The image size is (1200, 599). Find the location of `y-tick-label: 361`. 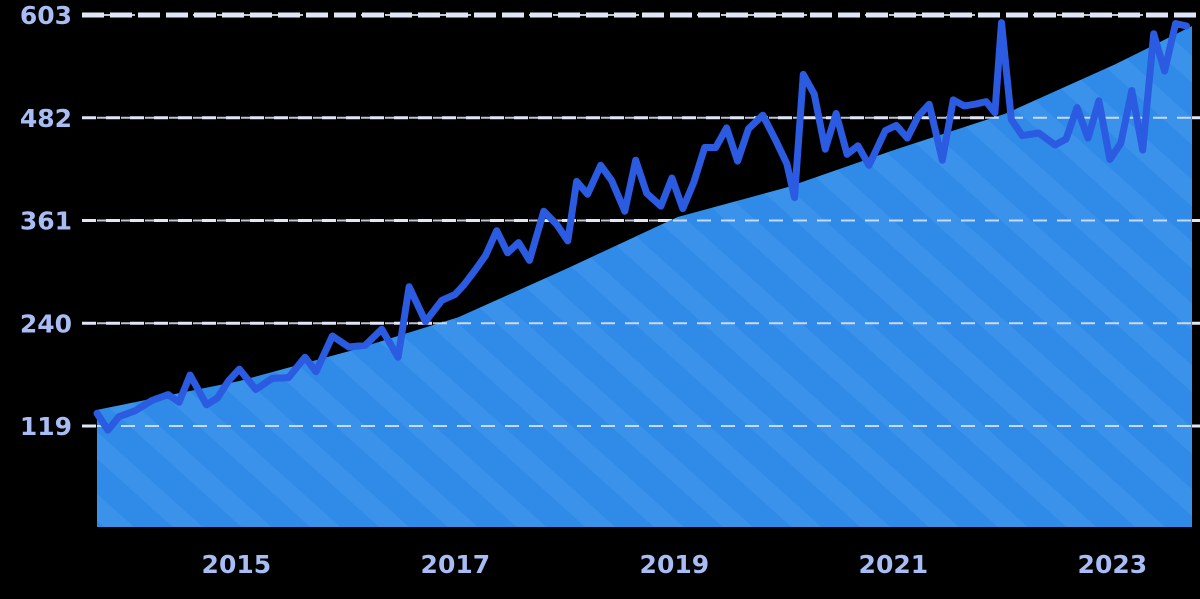

y-tick-label: 361 is located at coordinates (46, 221).